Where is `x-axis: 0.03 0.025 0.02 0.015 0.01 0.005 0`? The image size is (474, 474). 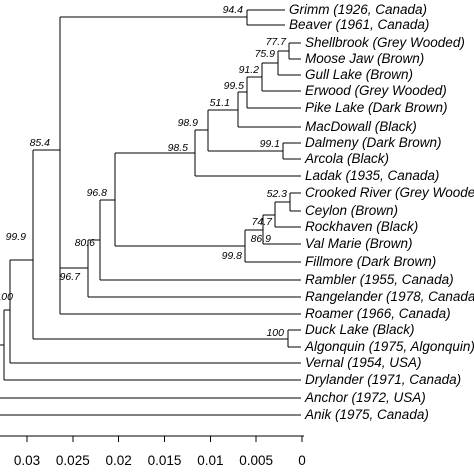
x-axis: 0.03 0.025 0.02 0.015 0.01 0.005 0 is located at coordinates (153, 451).